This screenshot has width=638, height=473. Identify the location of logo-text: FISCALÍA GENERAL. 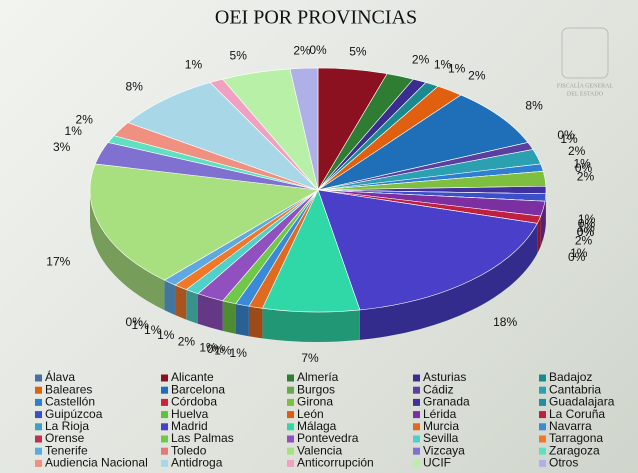
(585, 85).